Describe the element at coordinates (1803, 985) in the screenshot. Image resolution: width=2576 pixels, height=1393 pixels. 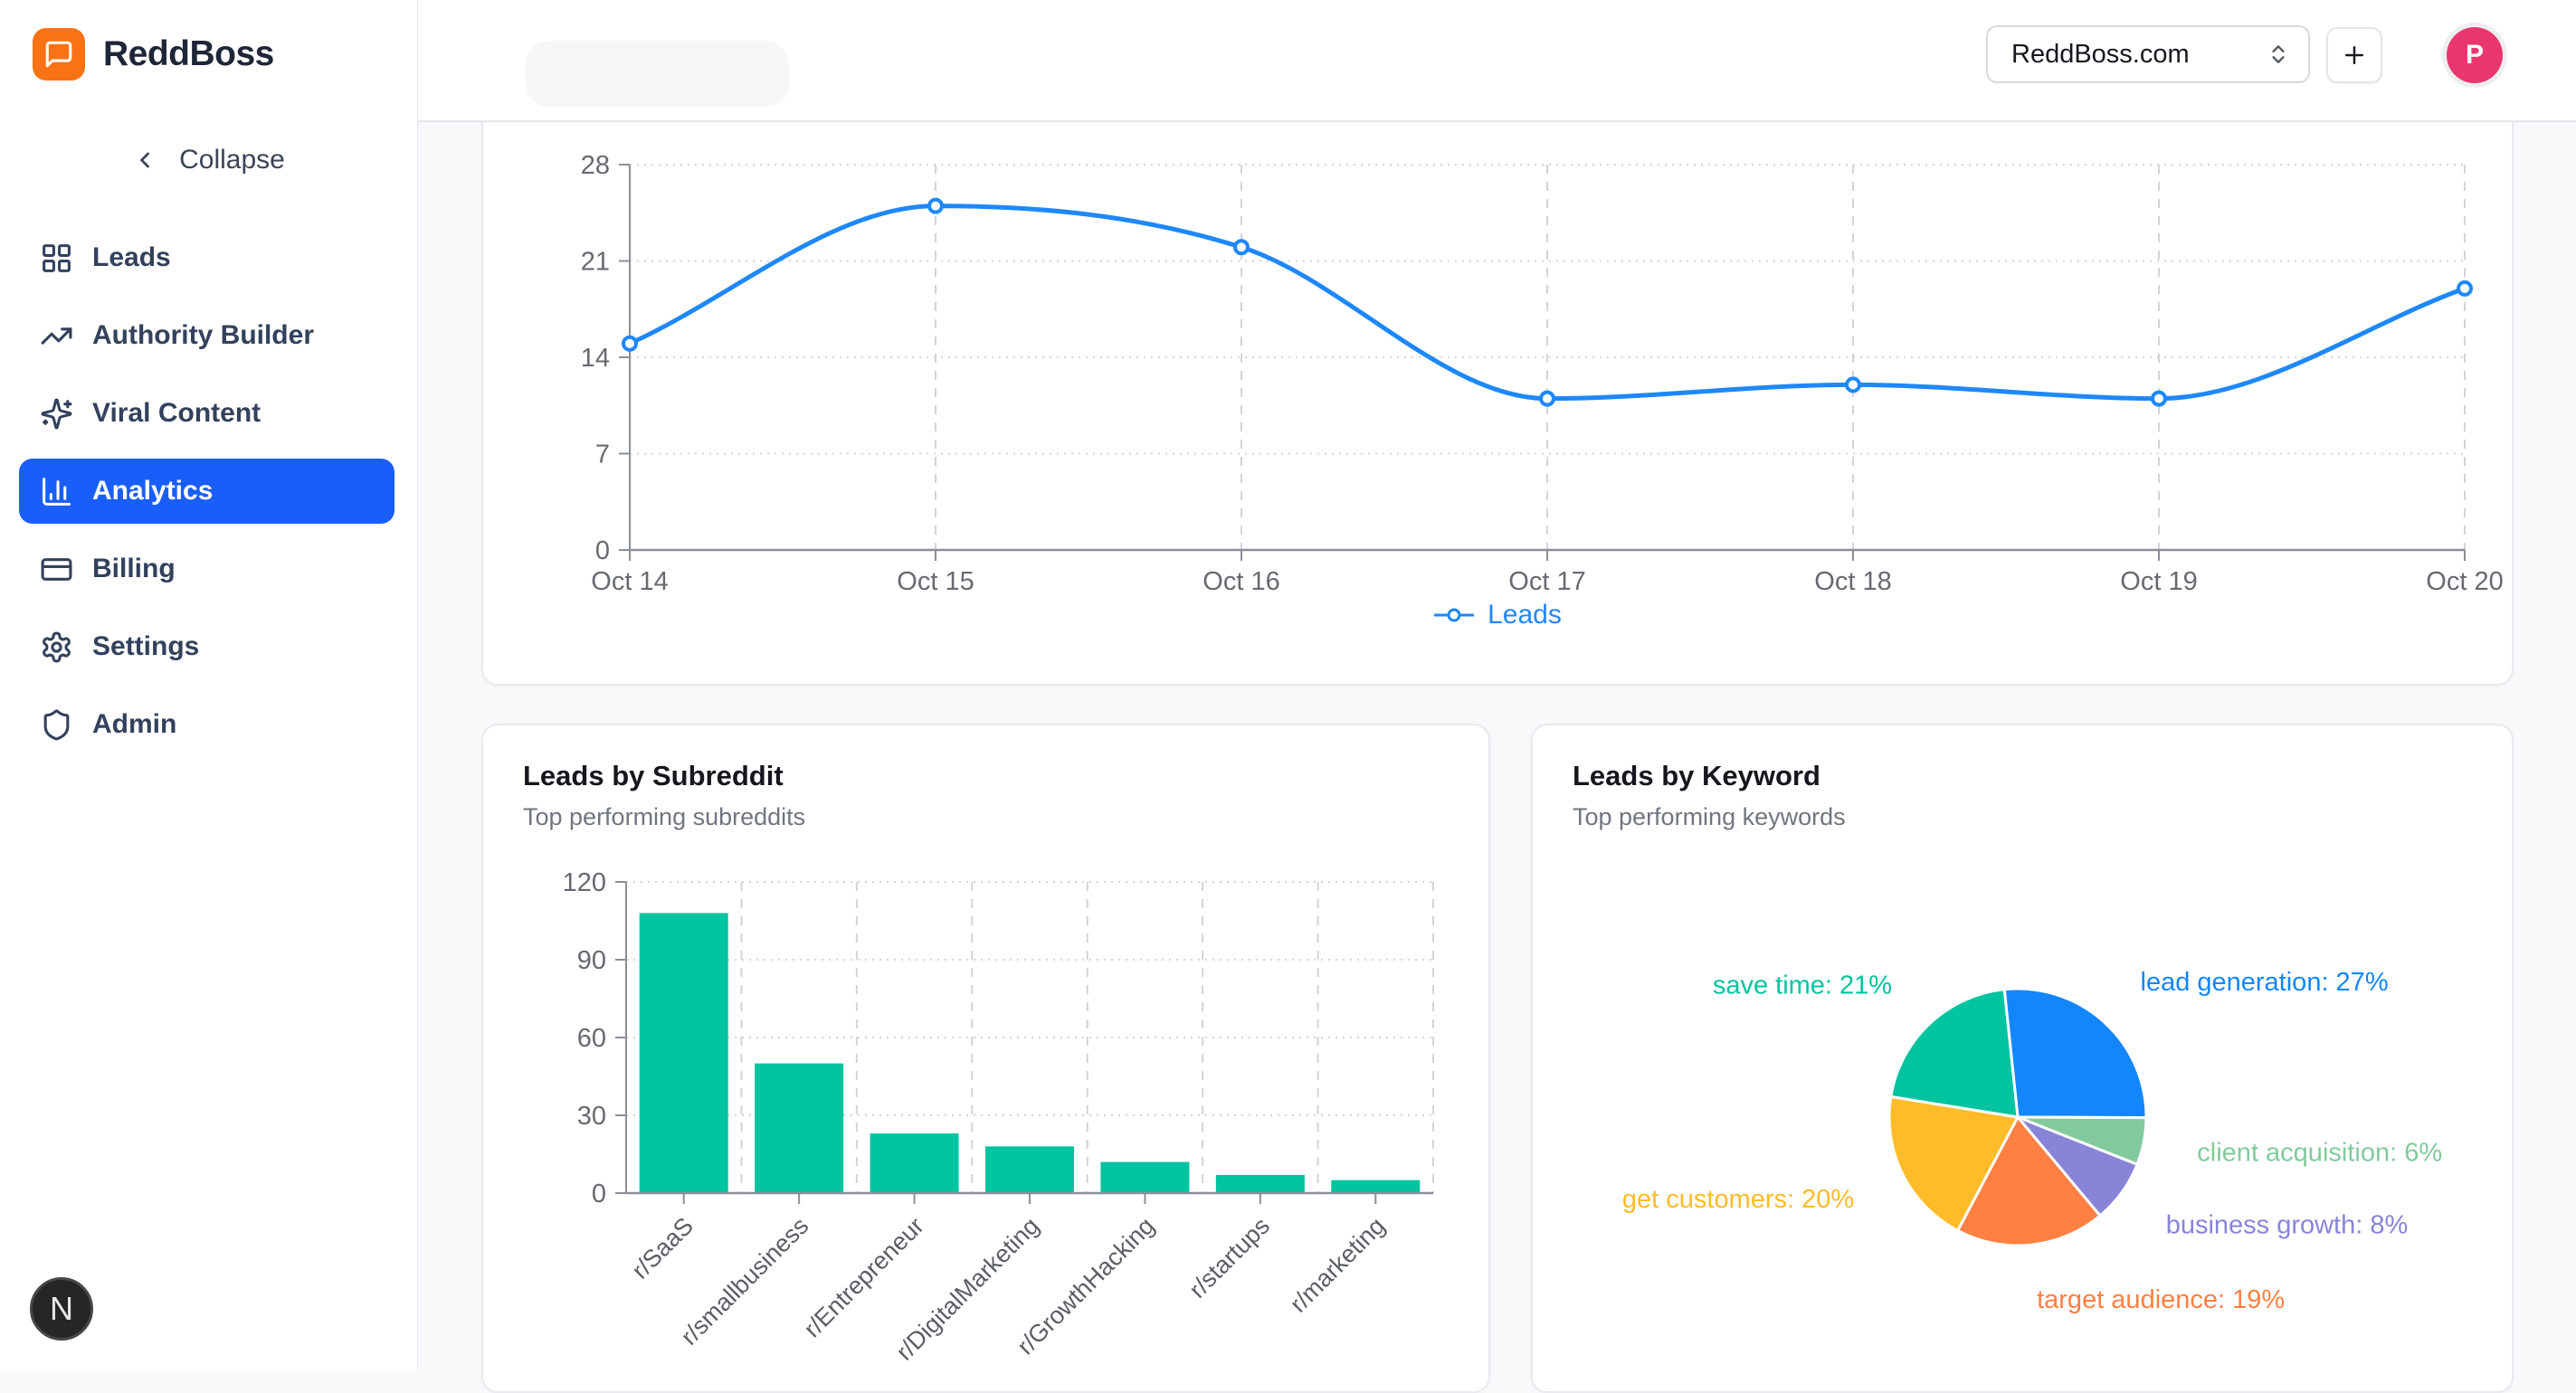
I see `svg-text: save time: 21%` at that location.